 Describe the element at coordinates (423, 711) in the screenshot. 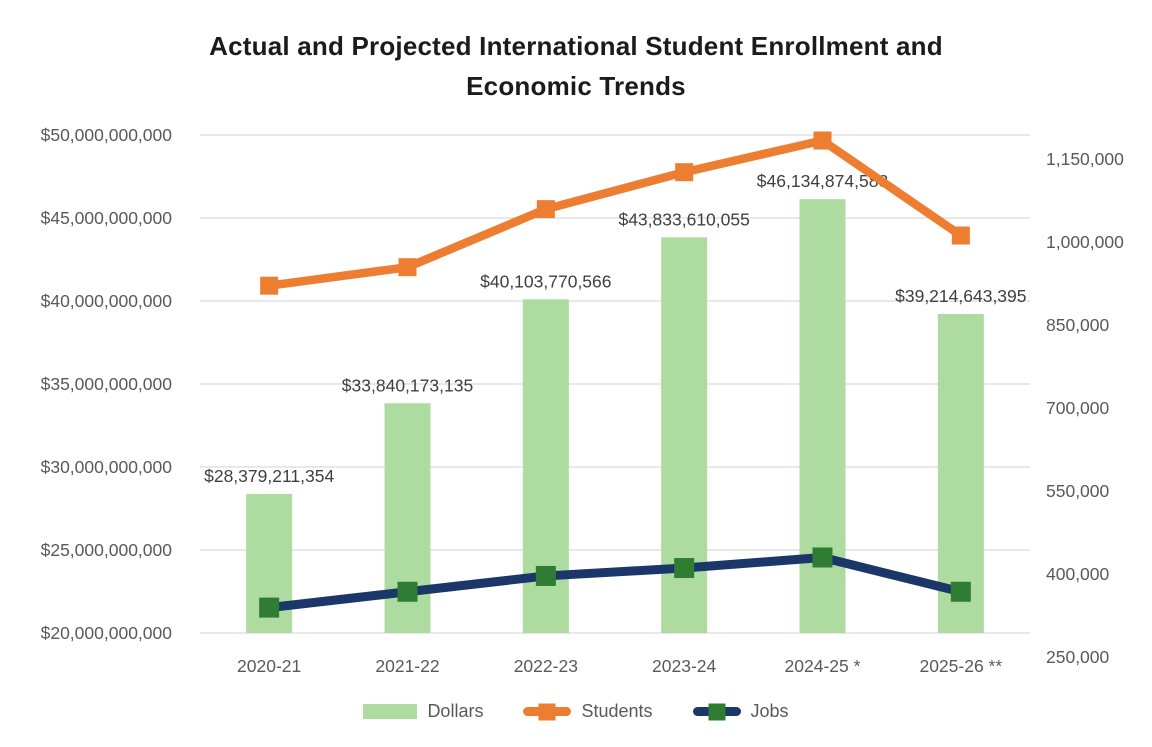

I see `legend-item-dollars: Dollars` at that location.